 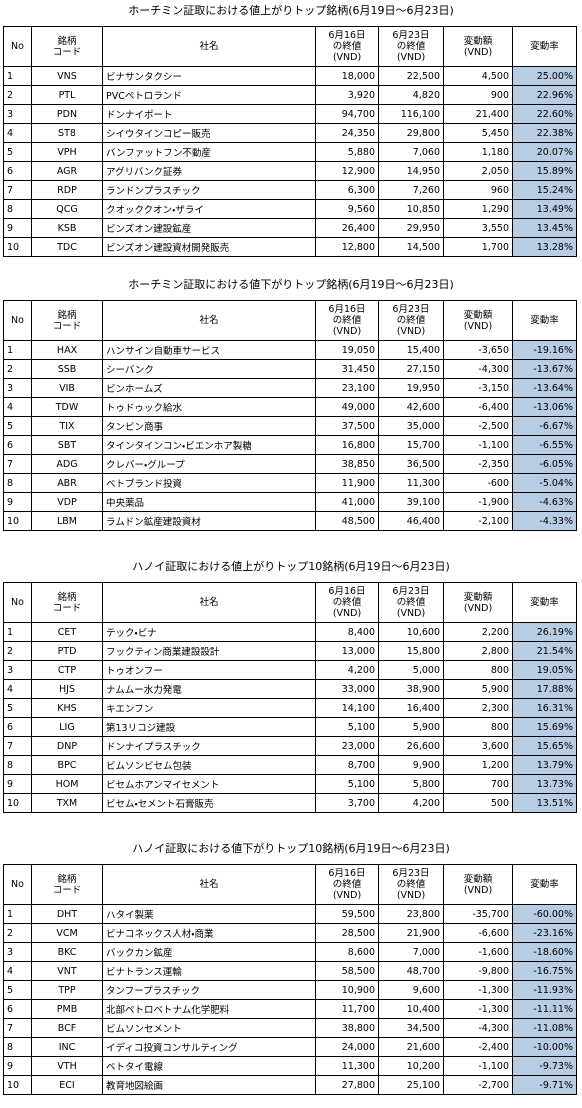 I want to click on table-cell: 13.49%, so click(x=544, y=209).